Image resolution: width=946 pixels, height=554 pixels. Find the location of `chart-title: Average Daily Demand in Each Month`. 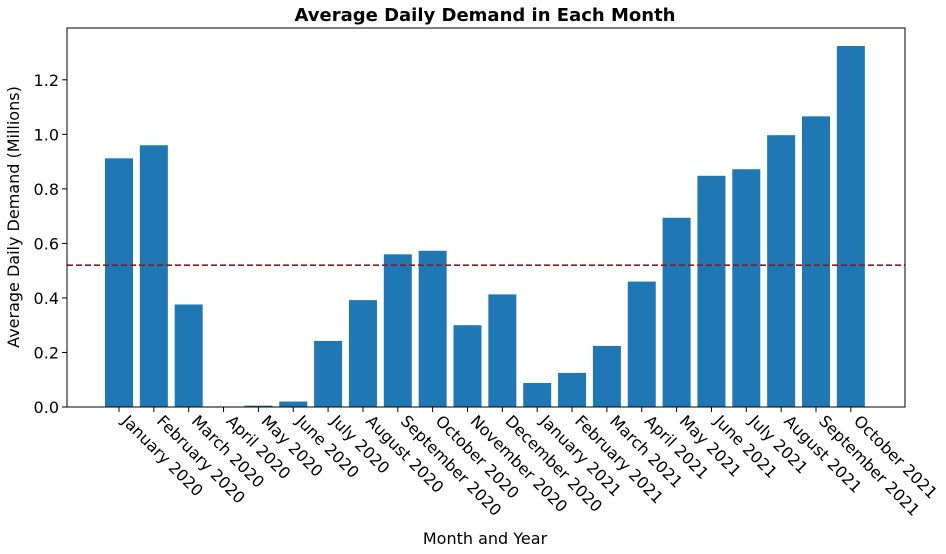

chart-title: Average Daily Demand in Each Month is located at coordinates (484, 15).